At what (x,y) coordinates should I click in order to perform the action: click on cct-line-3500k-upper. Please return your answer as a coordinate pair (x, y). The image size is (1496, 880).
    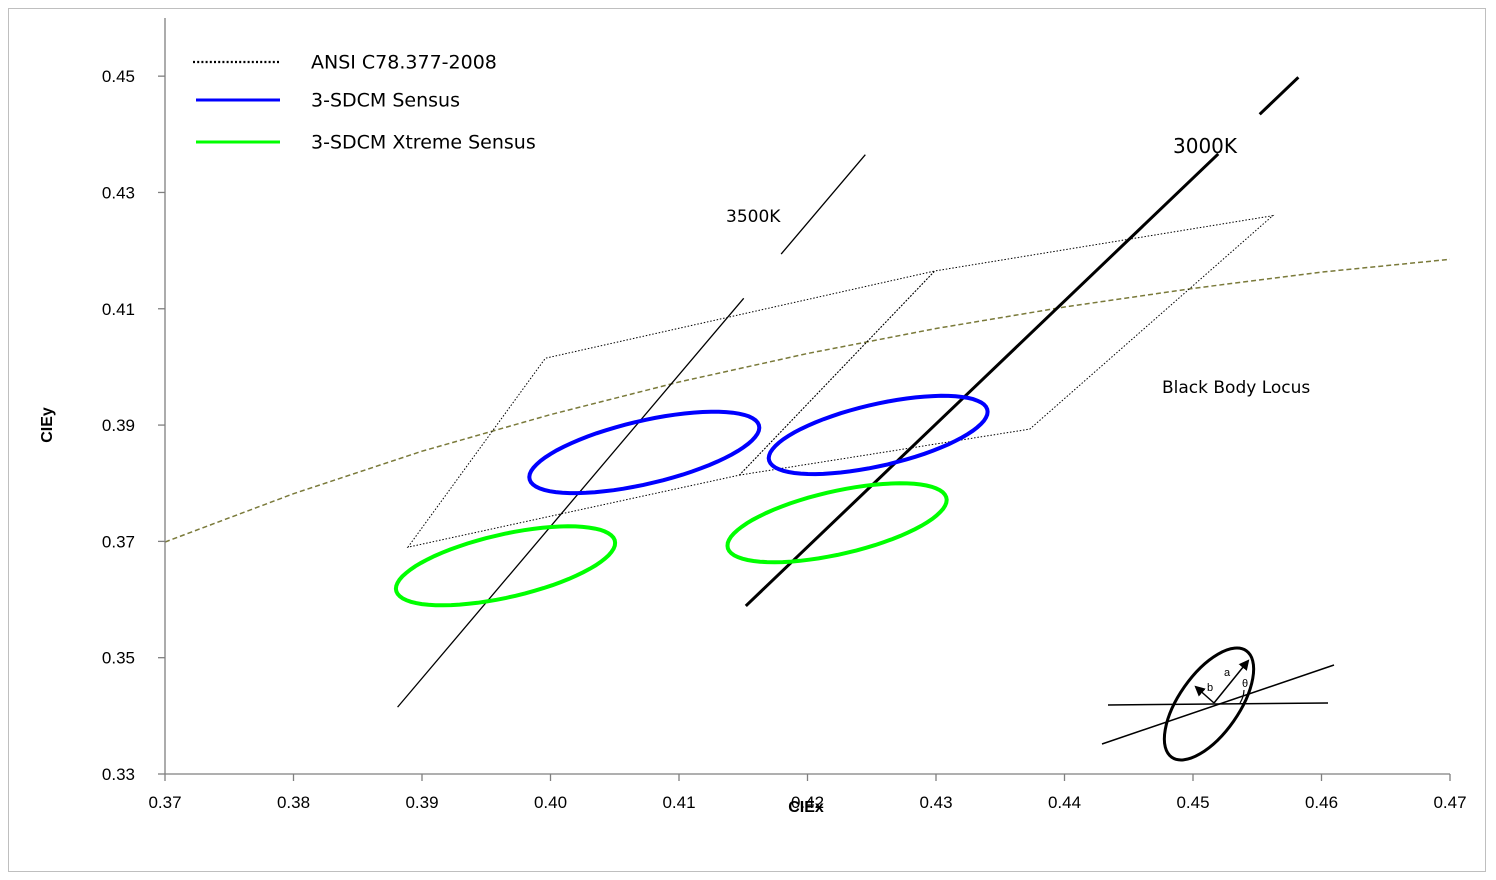
    Looking at the image, I should click on (823, 204).